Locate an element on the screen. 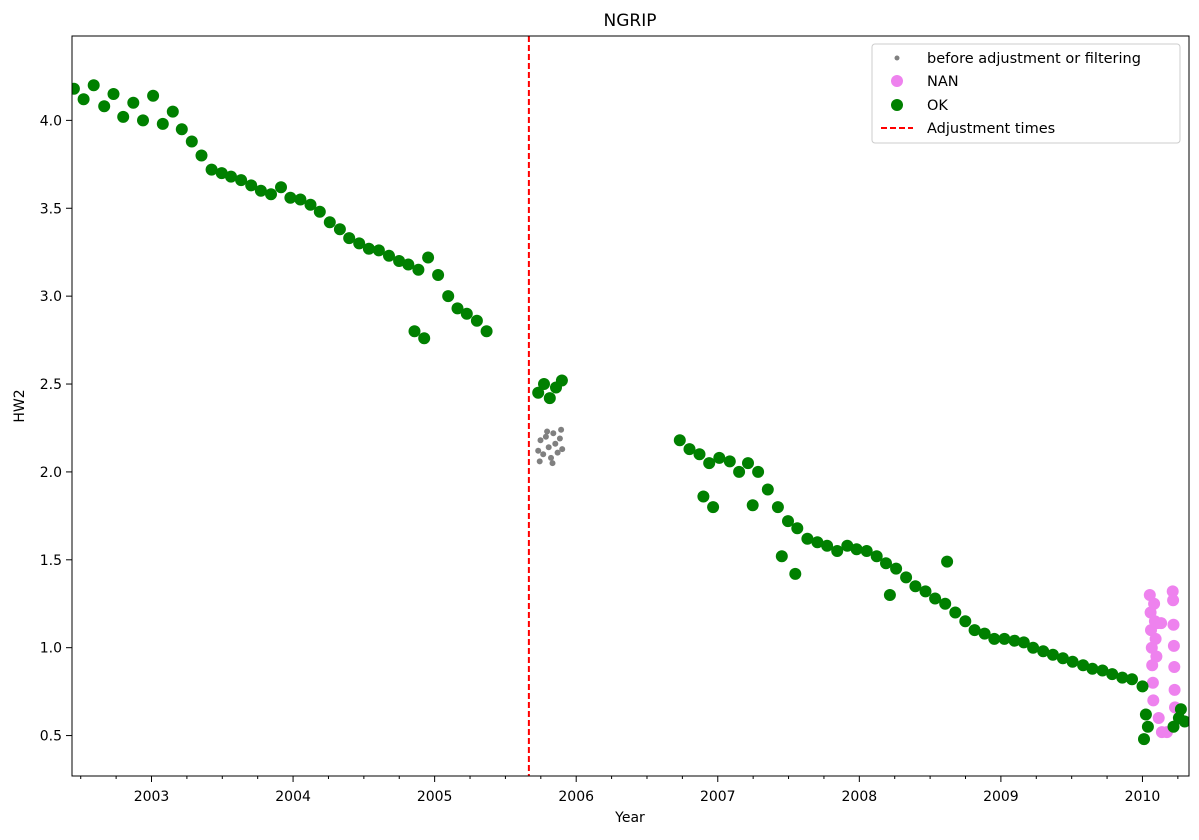 Image resolution: width=1199 pixels, height=840 pixels. x-tick-label: 2006 is located at coordinates (576, 797).